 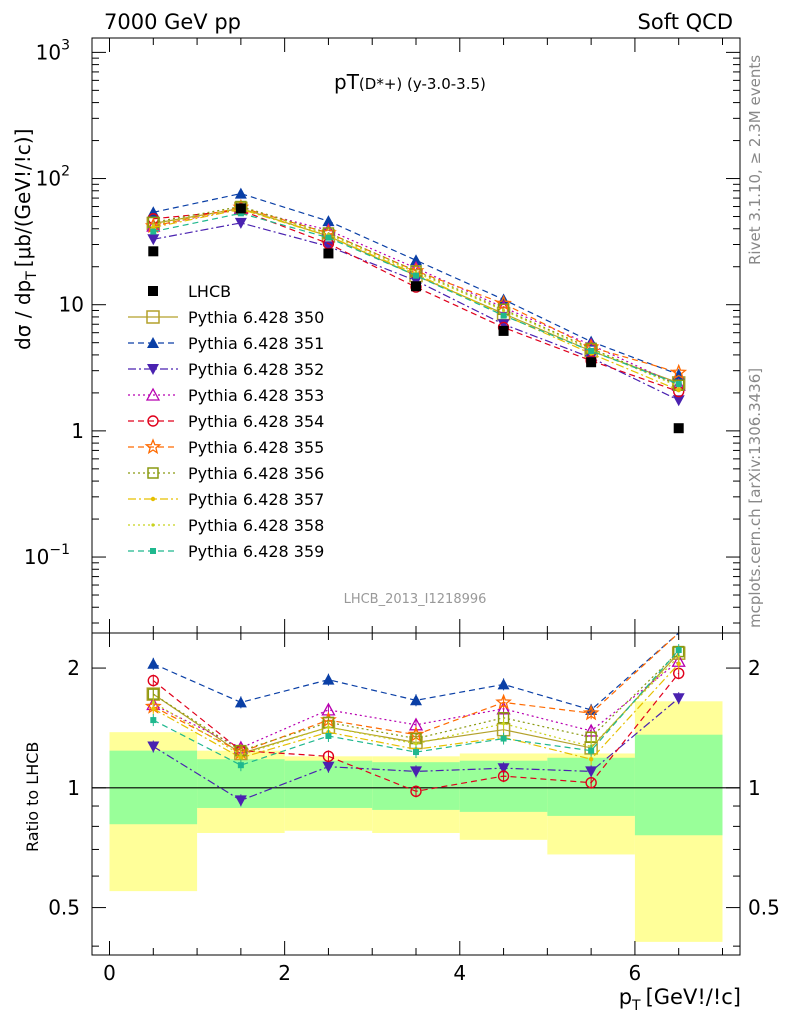 I want to click on rivet-version-label: Rivet 3.1.10, ≥ 2.3M events, so click(x=755, y=160).